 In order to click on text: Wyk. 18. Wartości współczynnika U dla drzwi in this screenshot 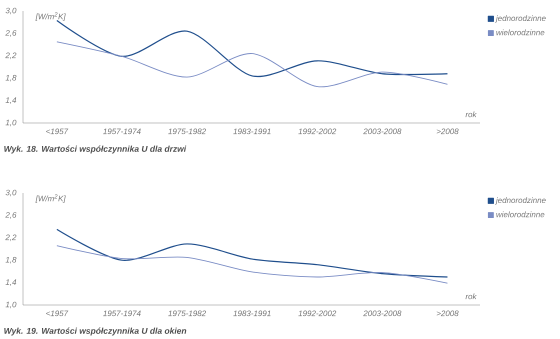, I will do `click(95, 150)`.